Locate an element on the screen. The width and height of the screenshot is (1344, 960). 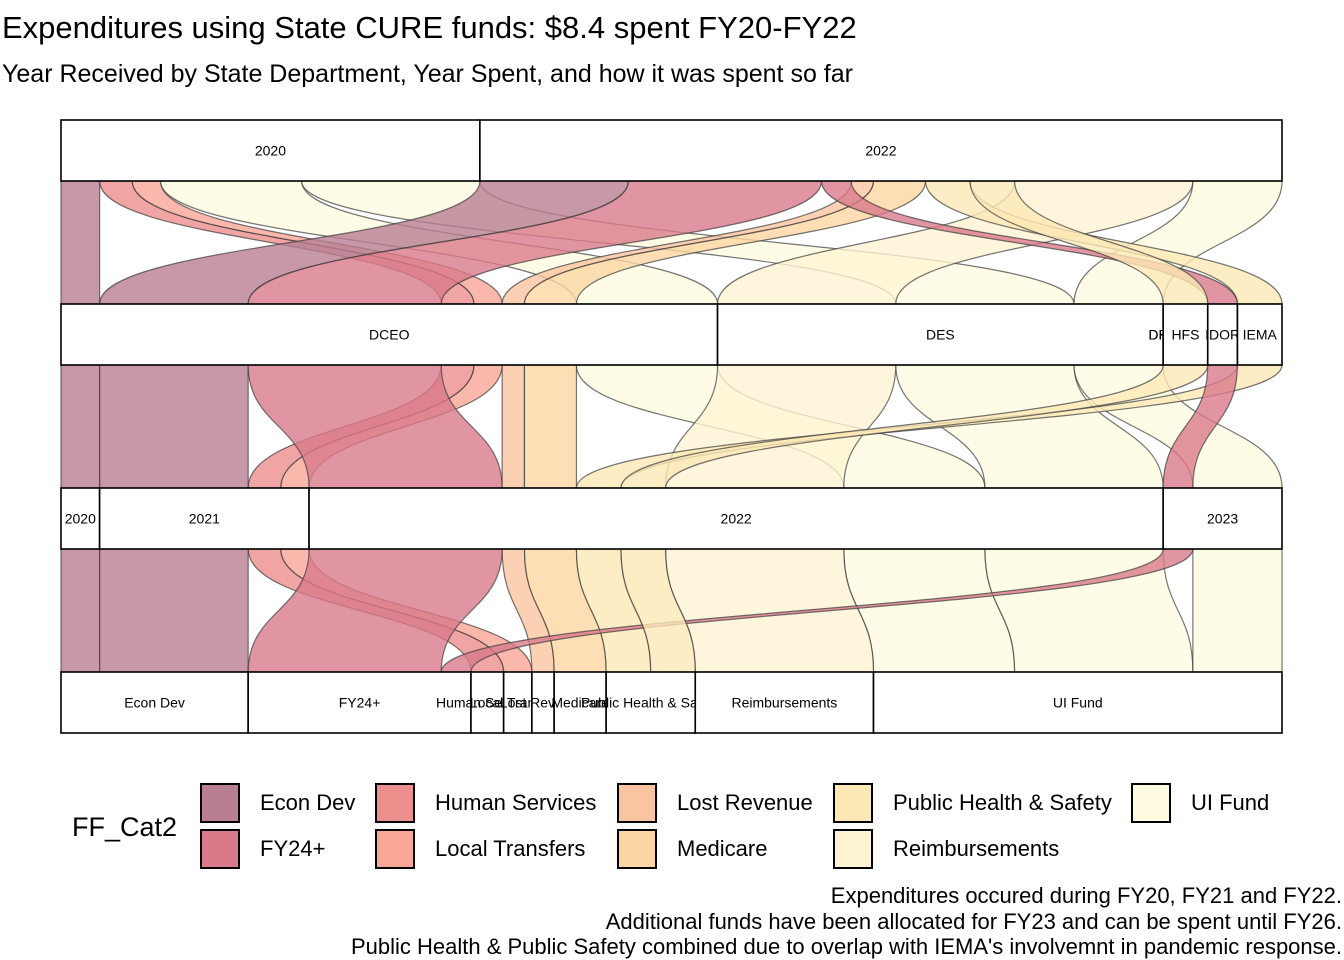
legend-label-human-services: Human Services is located at coordinates (516, 802).